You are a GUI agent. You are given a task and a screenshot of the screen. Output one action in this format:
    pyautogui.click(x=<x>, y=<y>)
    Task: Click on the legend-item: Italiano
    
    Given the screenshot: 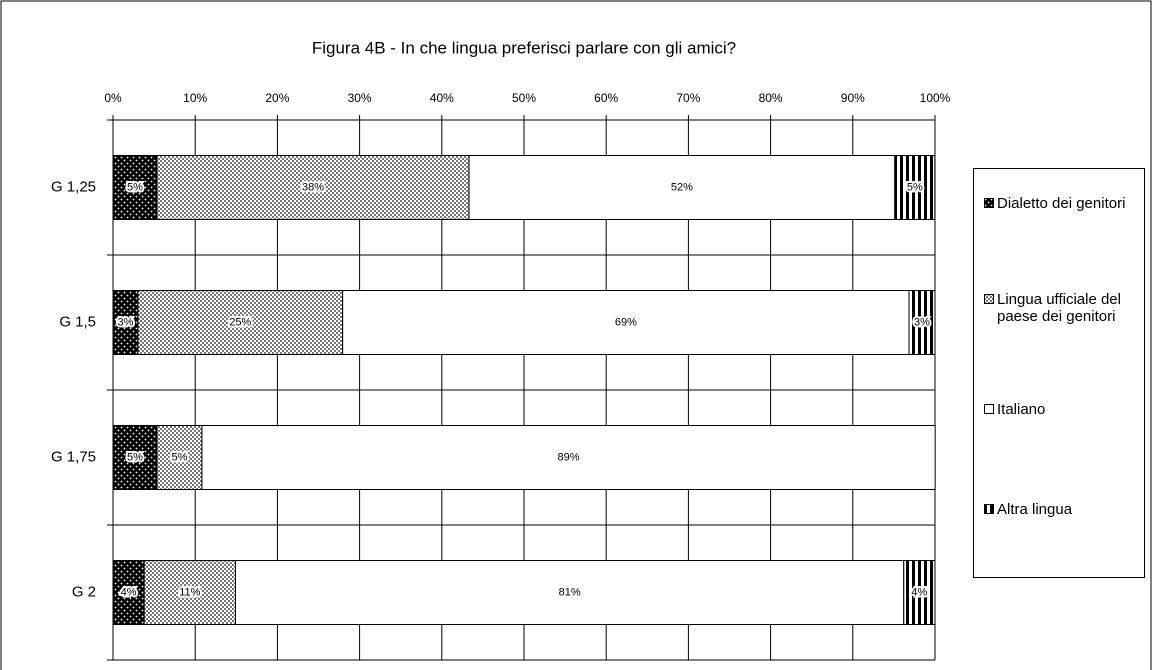 What is the action you would take?
    pyautogui.click(x=1064, y=409)
    